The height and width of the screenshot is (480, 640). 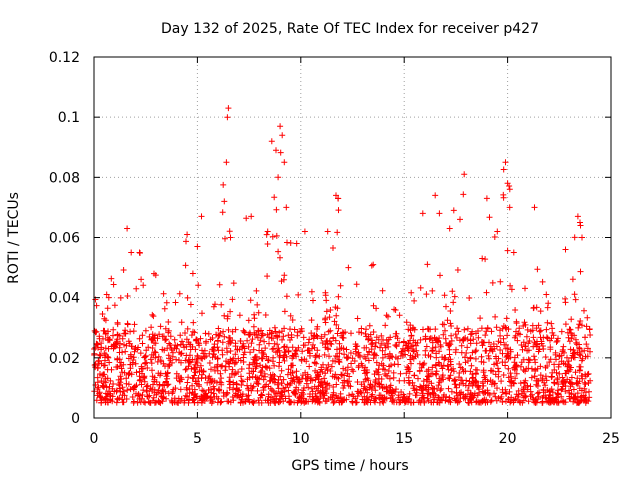 I want to click on x-tick-label: 25, so click(x=611, y=439).